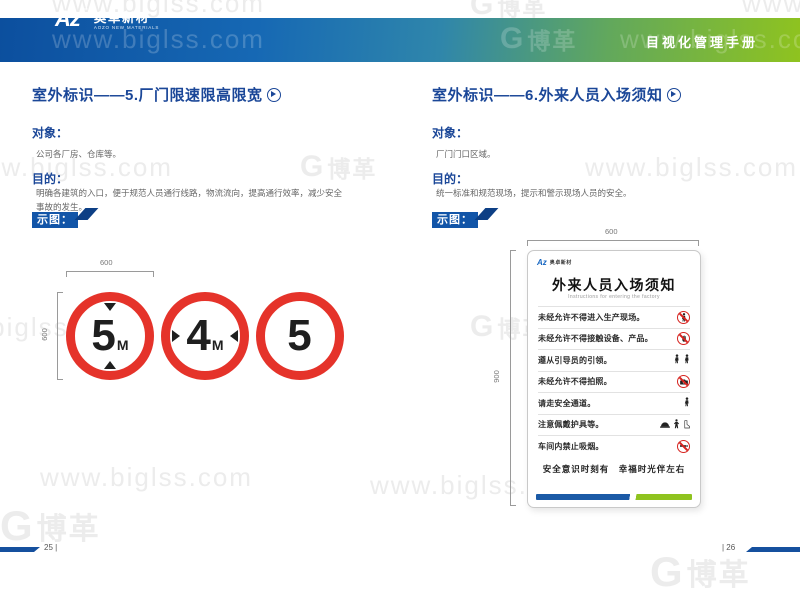  Describe the element at coordinates (595, 339) in the screenshot. I see `rule-text: 未经允许不得接触设备、产品。` at that location.